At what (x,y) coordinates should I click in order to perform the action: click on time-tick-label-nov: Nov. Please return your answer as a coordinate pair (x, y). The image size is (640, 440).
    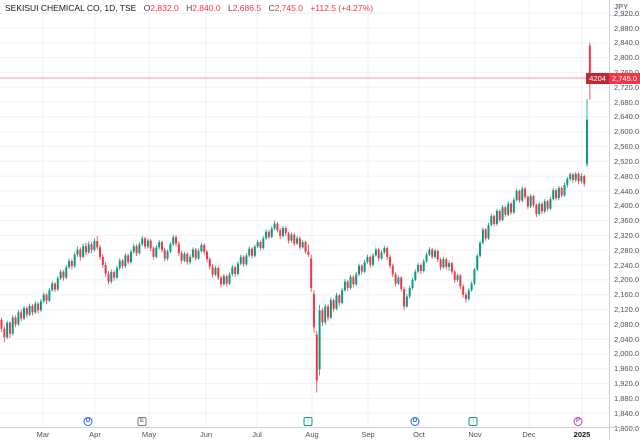
    Looking at the image, I should click on (475, 434).